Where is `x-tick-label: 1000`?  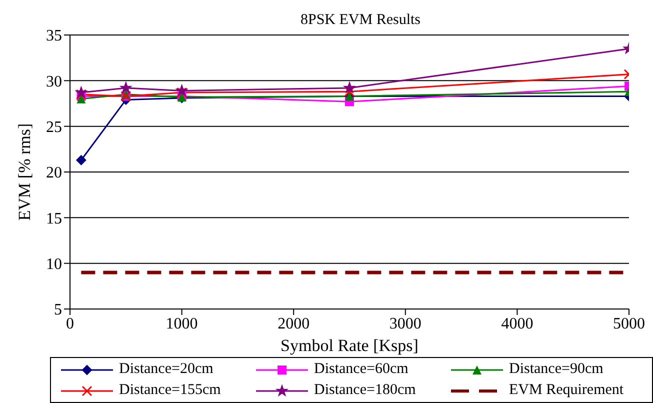 x-tick-label: 1000 is located at coordinates (182, 323).